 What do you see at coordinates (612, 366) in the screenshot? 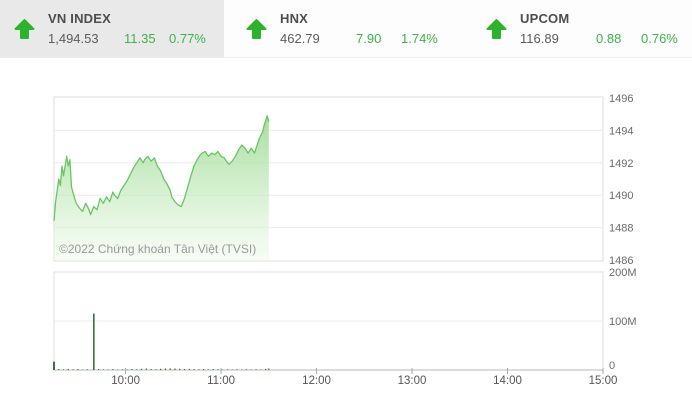
I see `volume-axis-label: 0` at bounding box center [612, 366].